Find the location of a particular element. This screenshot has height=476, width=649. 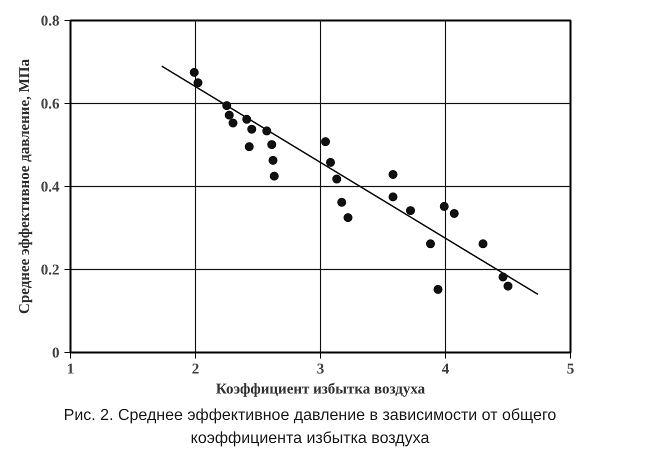

y-tick-label: 0.8 is located at coordinates (50, 22).